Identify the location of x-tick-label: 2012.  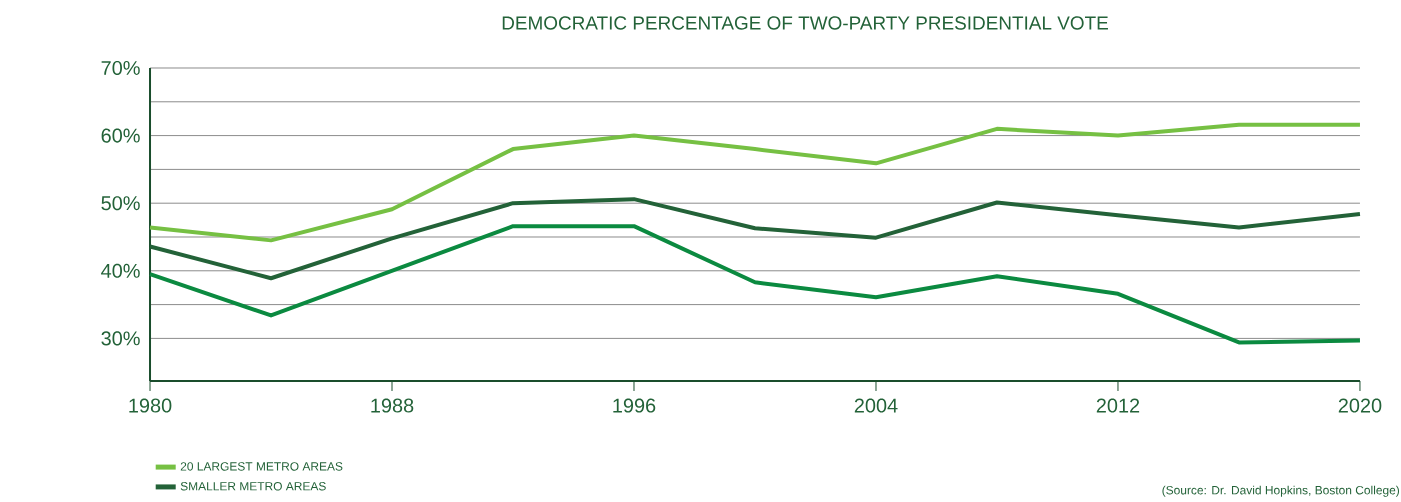
(1118, 405).